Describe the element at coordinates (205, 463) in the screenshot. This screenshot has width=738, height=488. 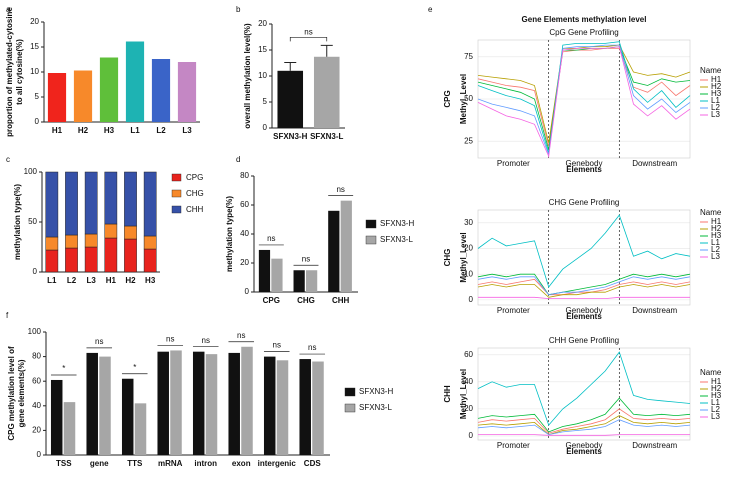
I see `x-tick-label: intron` at that location.